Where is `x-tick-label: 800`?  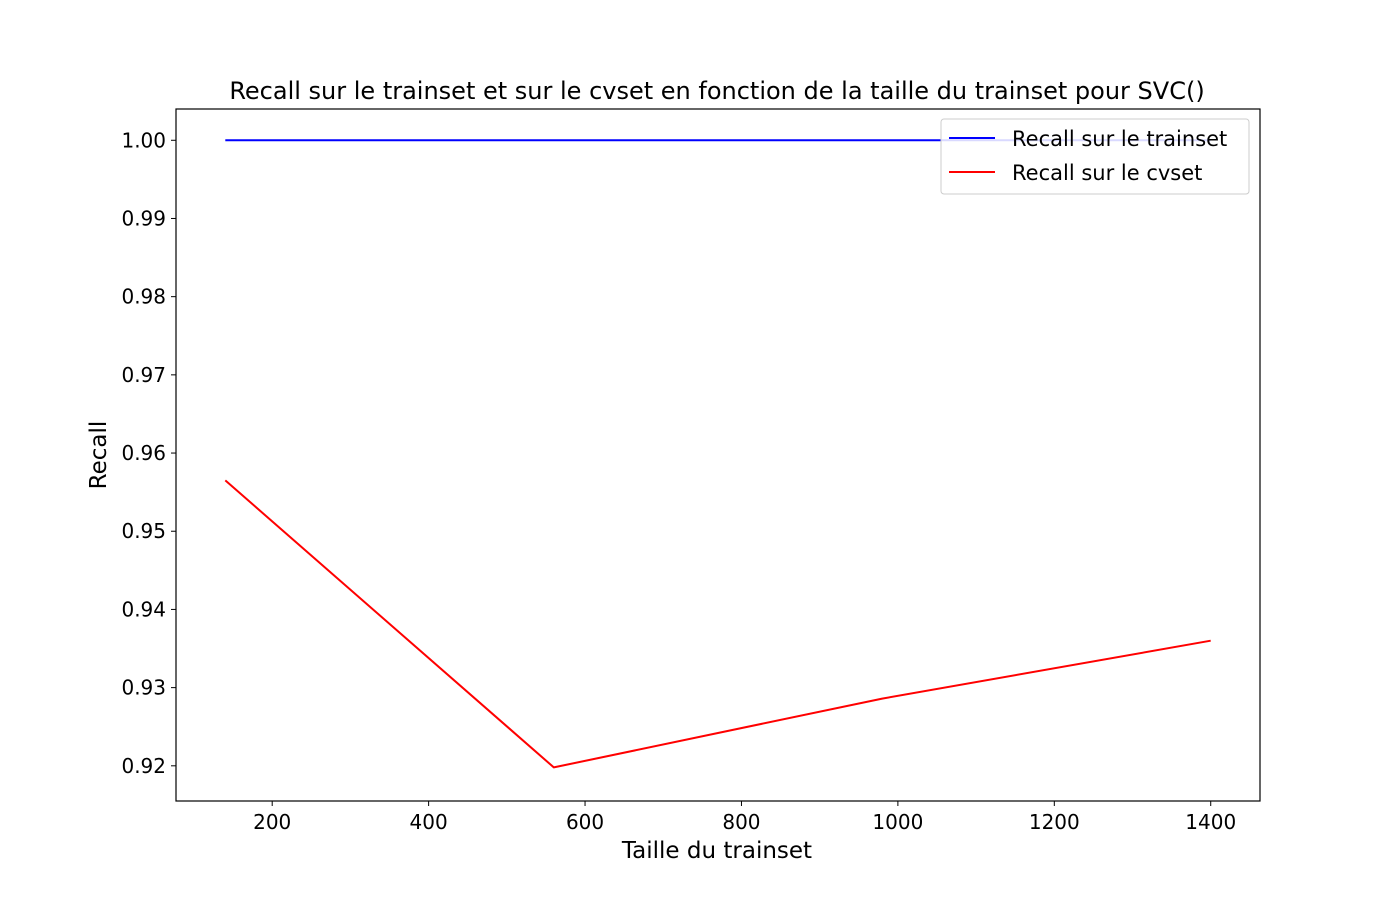
x-tick-label: 800 is located at coordinates (741, 822).